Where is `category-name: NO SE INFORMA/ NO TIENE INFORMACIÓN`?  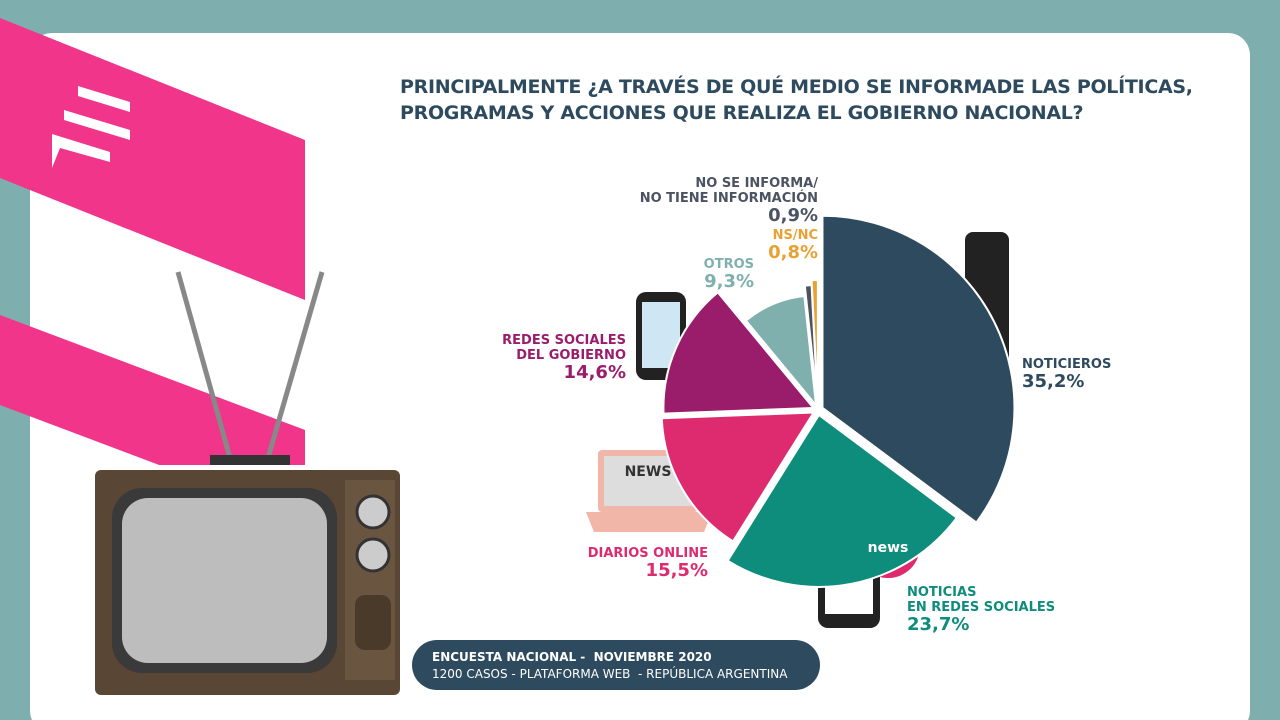
category-name: NO SE INFORMA/ NO TIENE INFORMACIÓN is located at coordinates (728, 191).